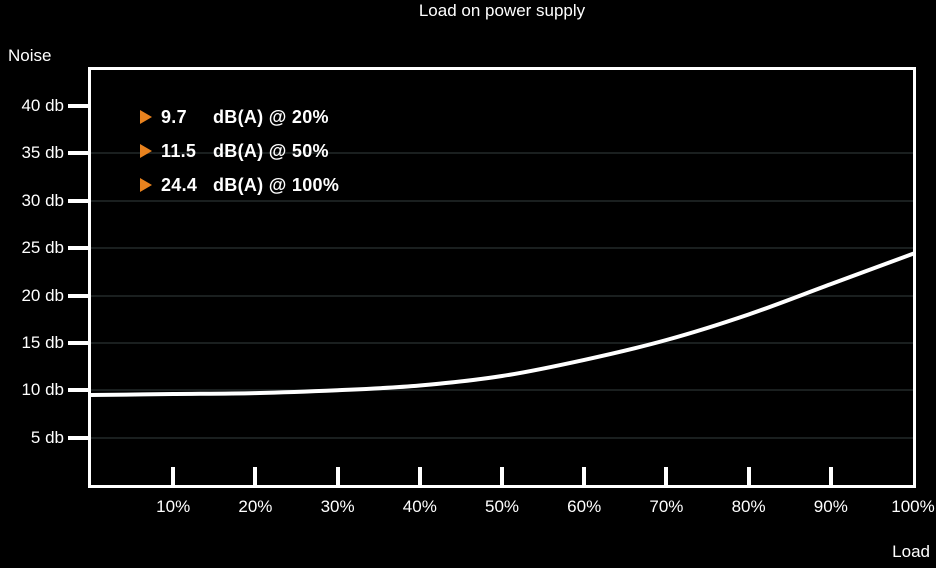 The width and height of the screenshot is (936, 568). What do you see at coordinates (173, 506) in the screenshot?
I see `x-axis-label: 10%` at bounding box center [173, 506].